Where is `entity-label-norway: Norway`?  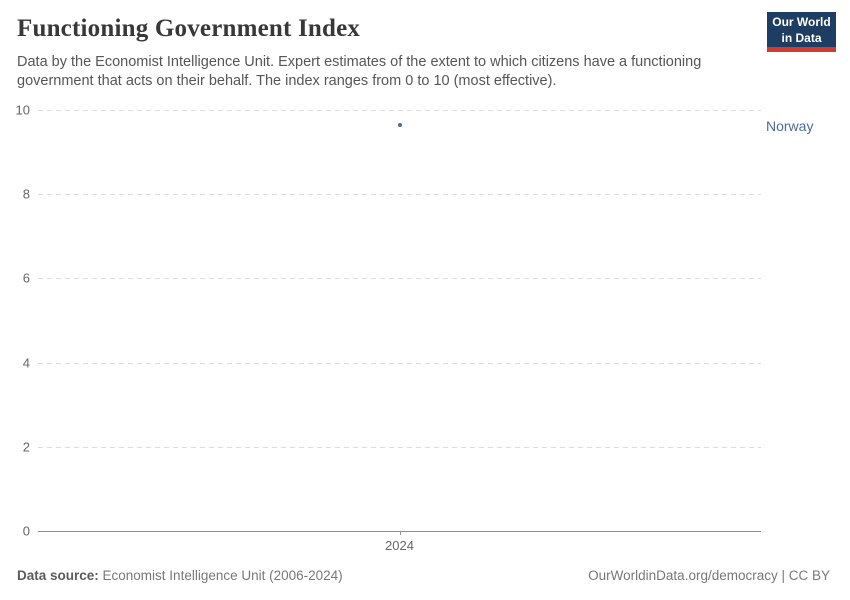 entity-label-norway: Norway is located at coordinates (790, 126).